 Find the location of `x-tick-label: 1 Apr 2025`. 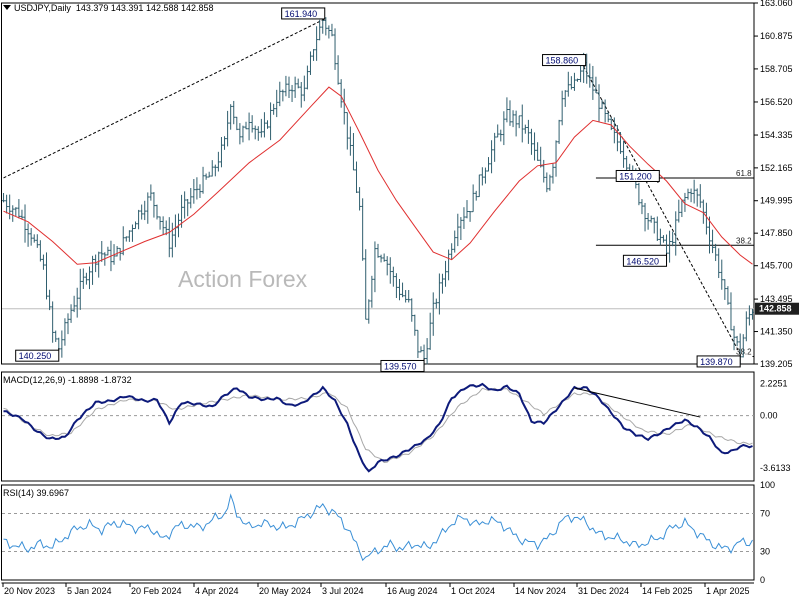

x-tick-label: 1 Apr 2025 is located at coordinates (728, 591).